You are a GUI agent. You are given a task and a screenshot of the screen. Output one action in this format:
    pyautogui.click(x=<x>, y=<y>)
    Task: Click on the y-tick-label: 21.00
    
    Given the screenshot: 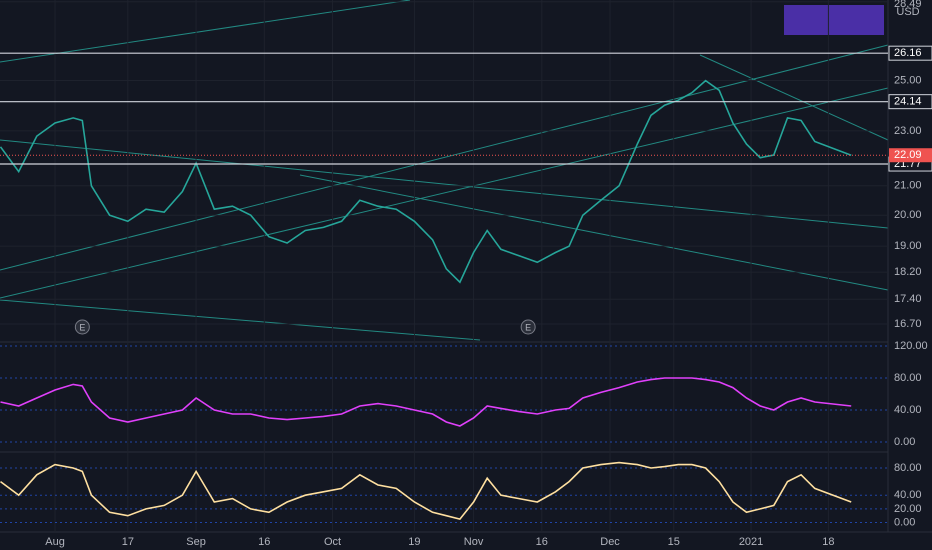 What is the action you would take?
    pyautogui.click(x=908, y=186)
    